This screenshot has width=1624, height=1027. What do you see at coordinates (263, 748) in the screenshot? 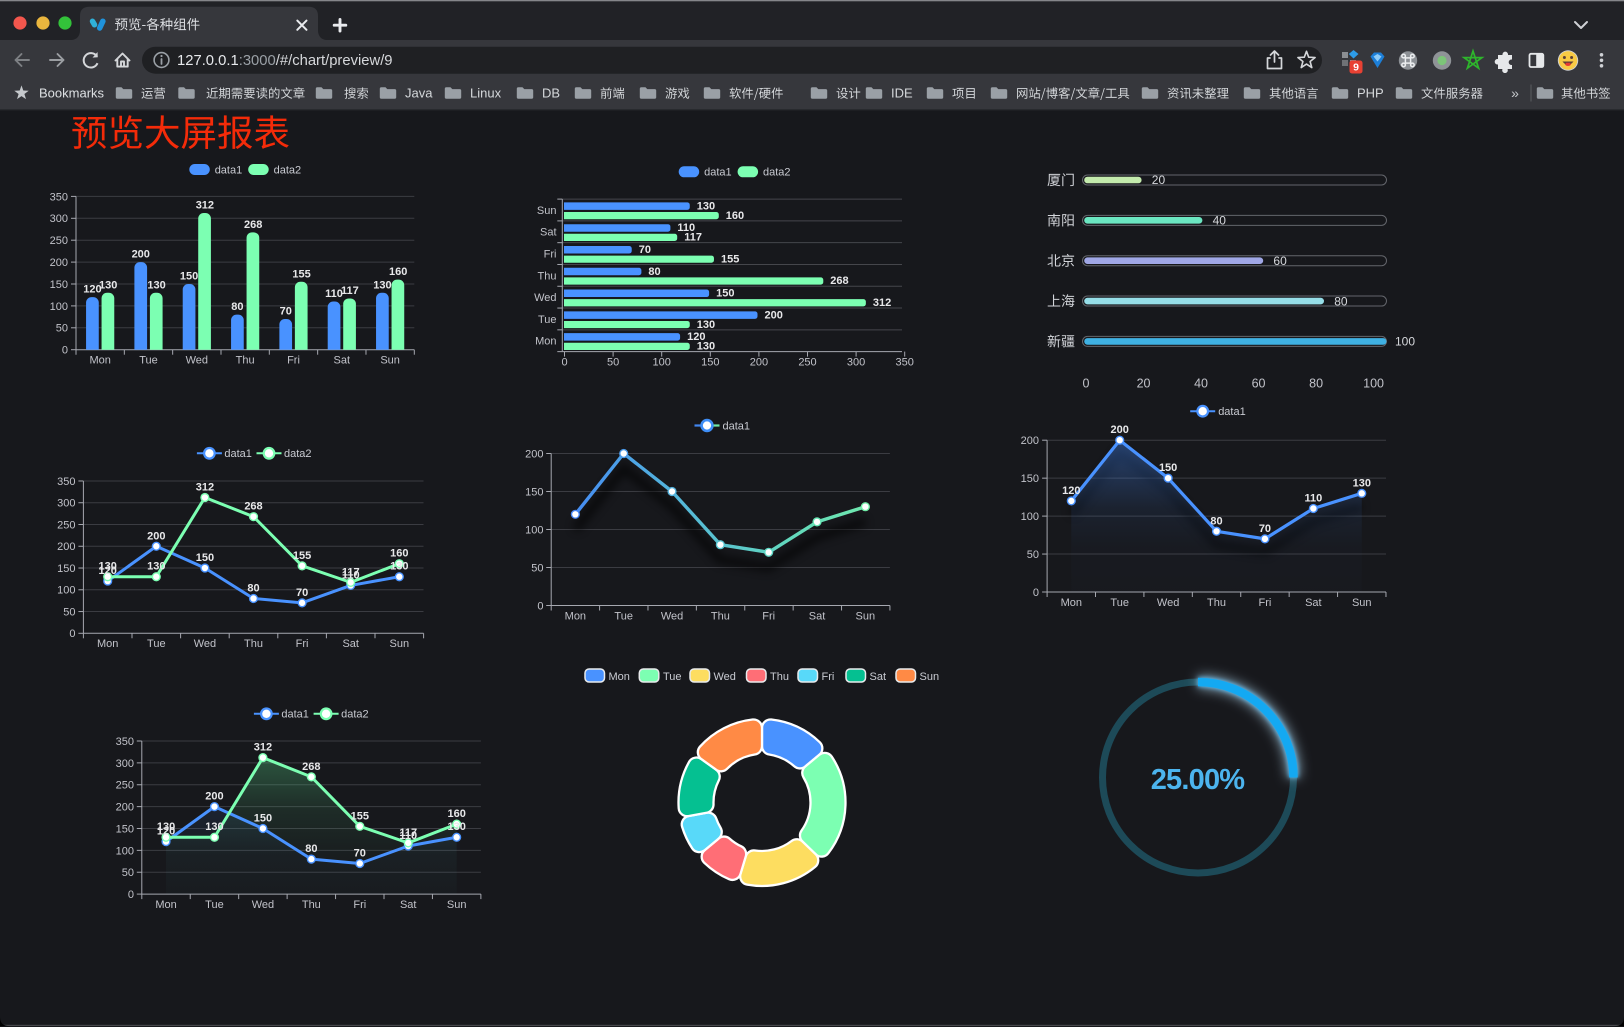
I see `svg-text: 312` at bounding box center [263, 748].